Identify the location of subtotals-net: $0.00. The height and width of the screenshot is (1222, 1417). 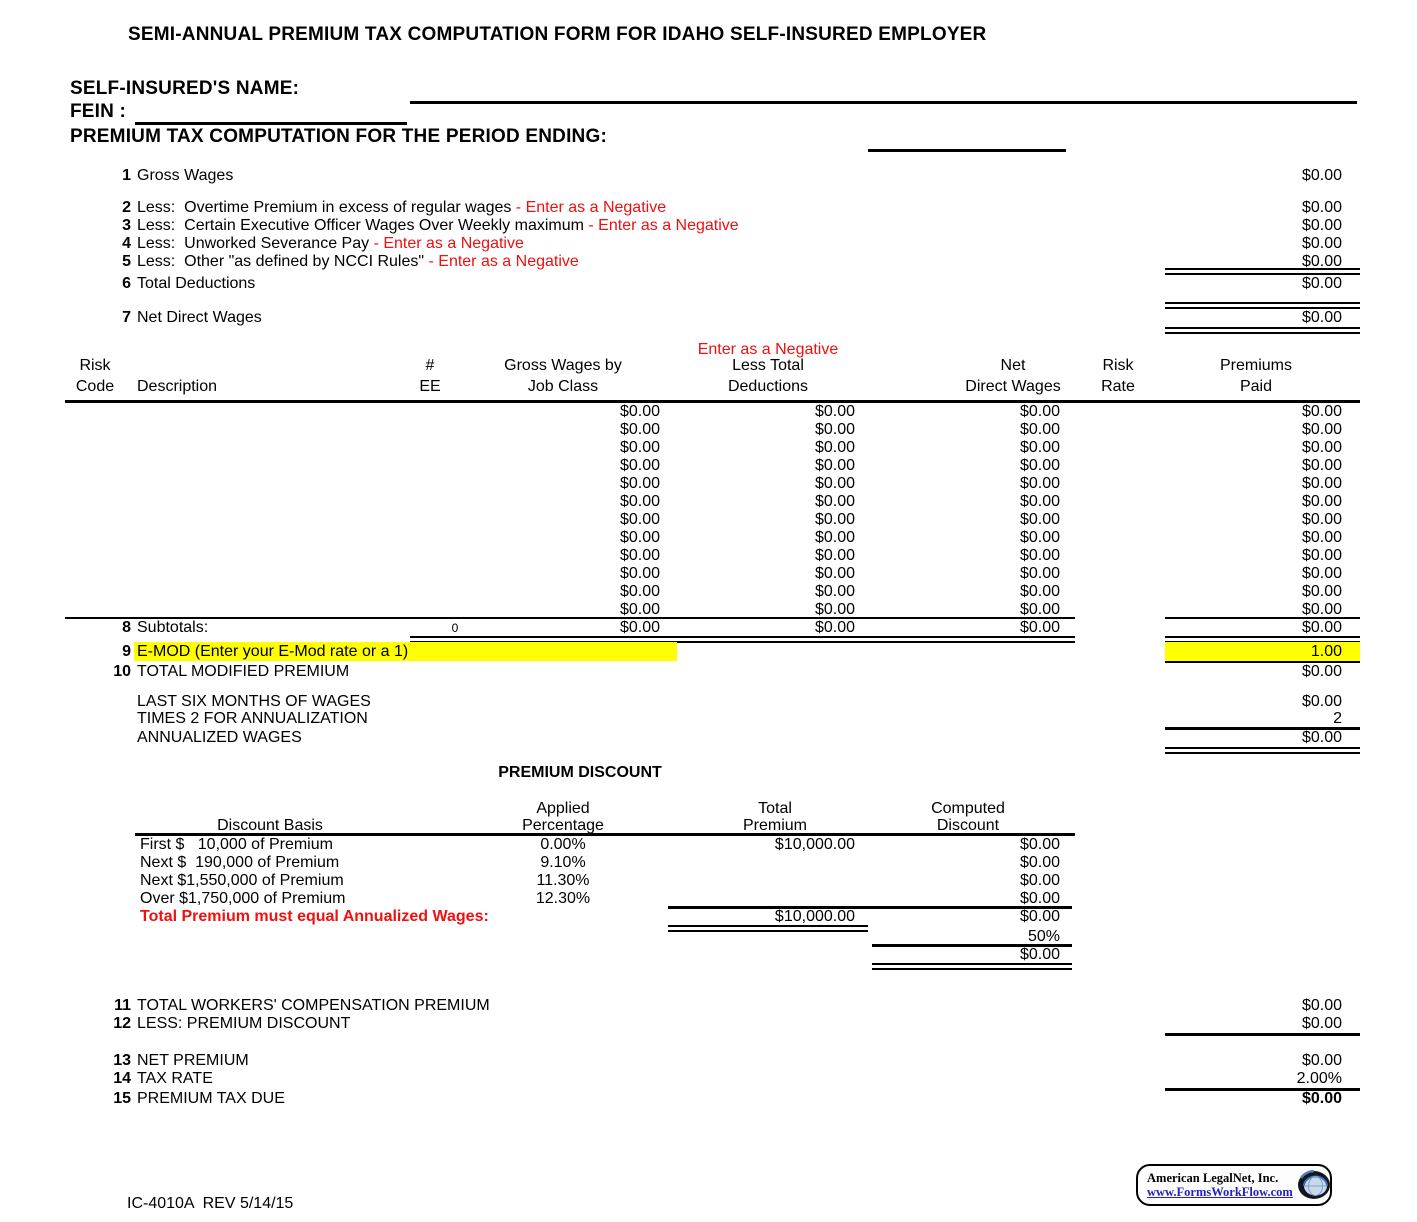
(1039, 627).